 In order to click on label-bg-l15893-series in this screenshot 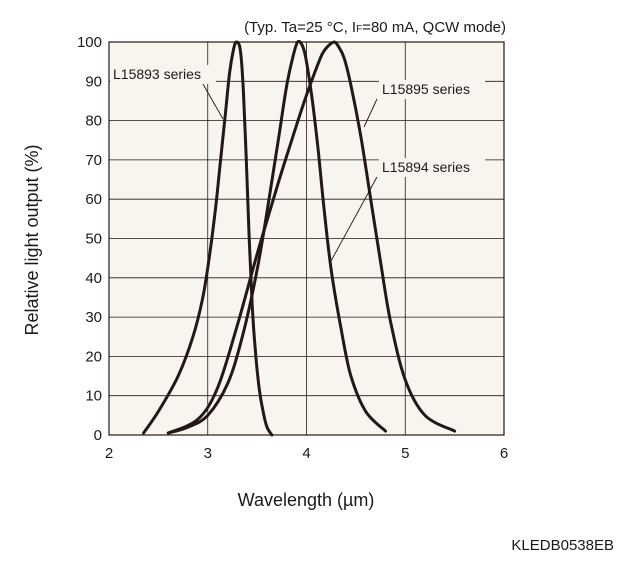, I will do `click(163, 74)`.